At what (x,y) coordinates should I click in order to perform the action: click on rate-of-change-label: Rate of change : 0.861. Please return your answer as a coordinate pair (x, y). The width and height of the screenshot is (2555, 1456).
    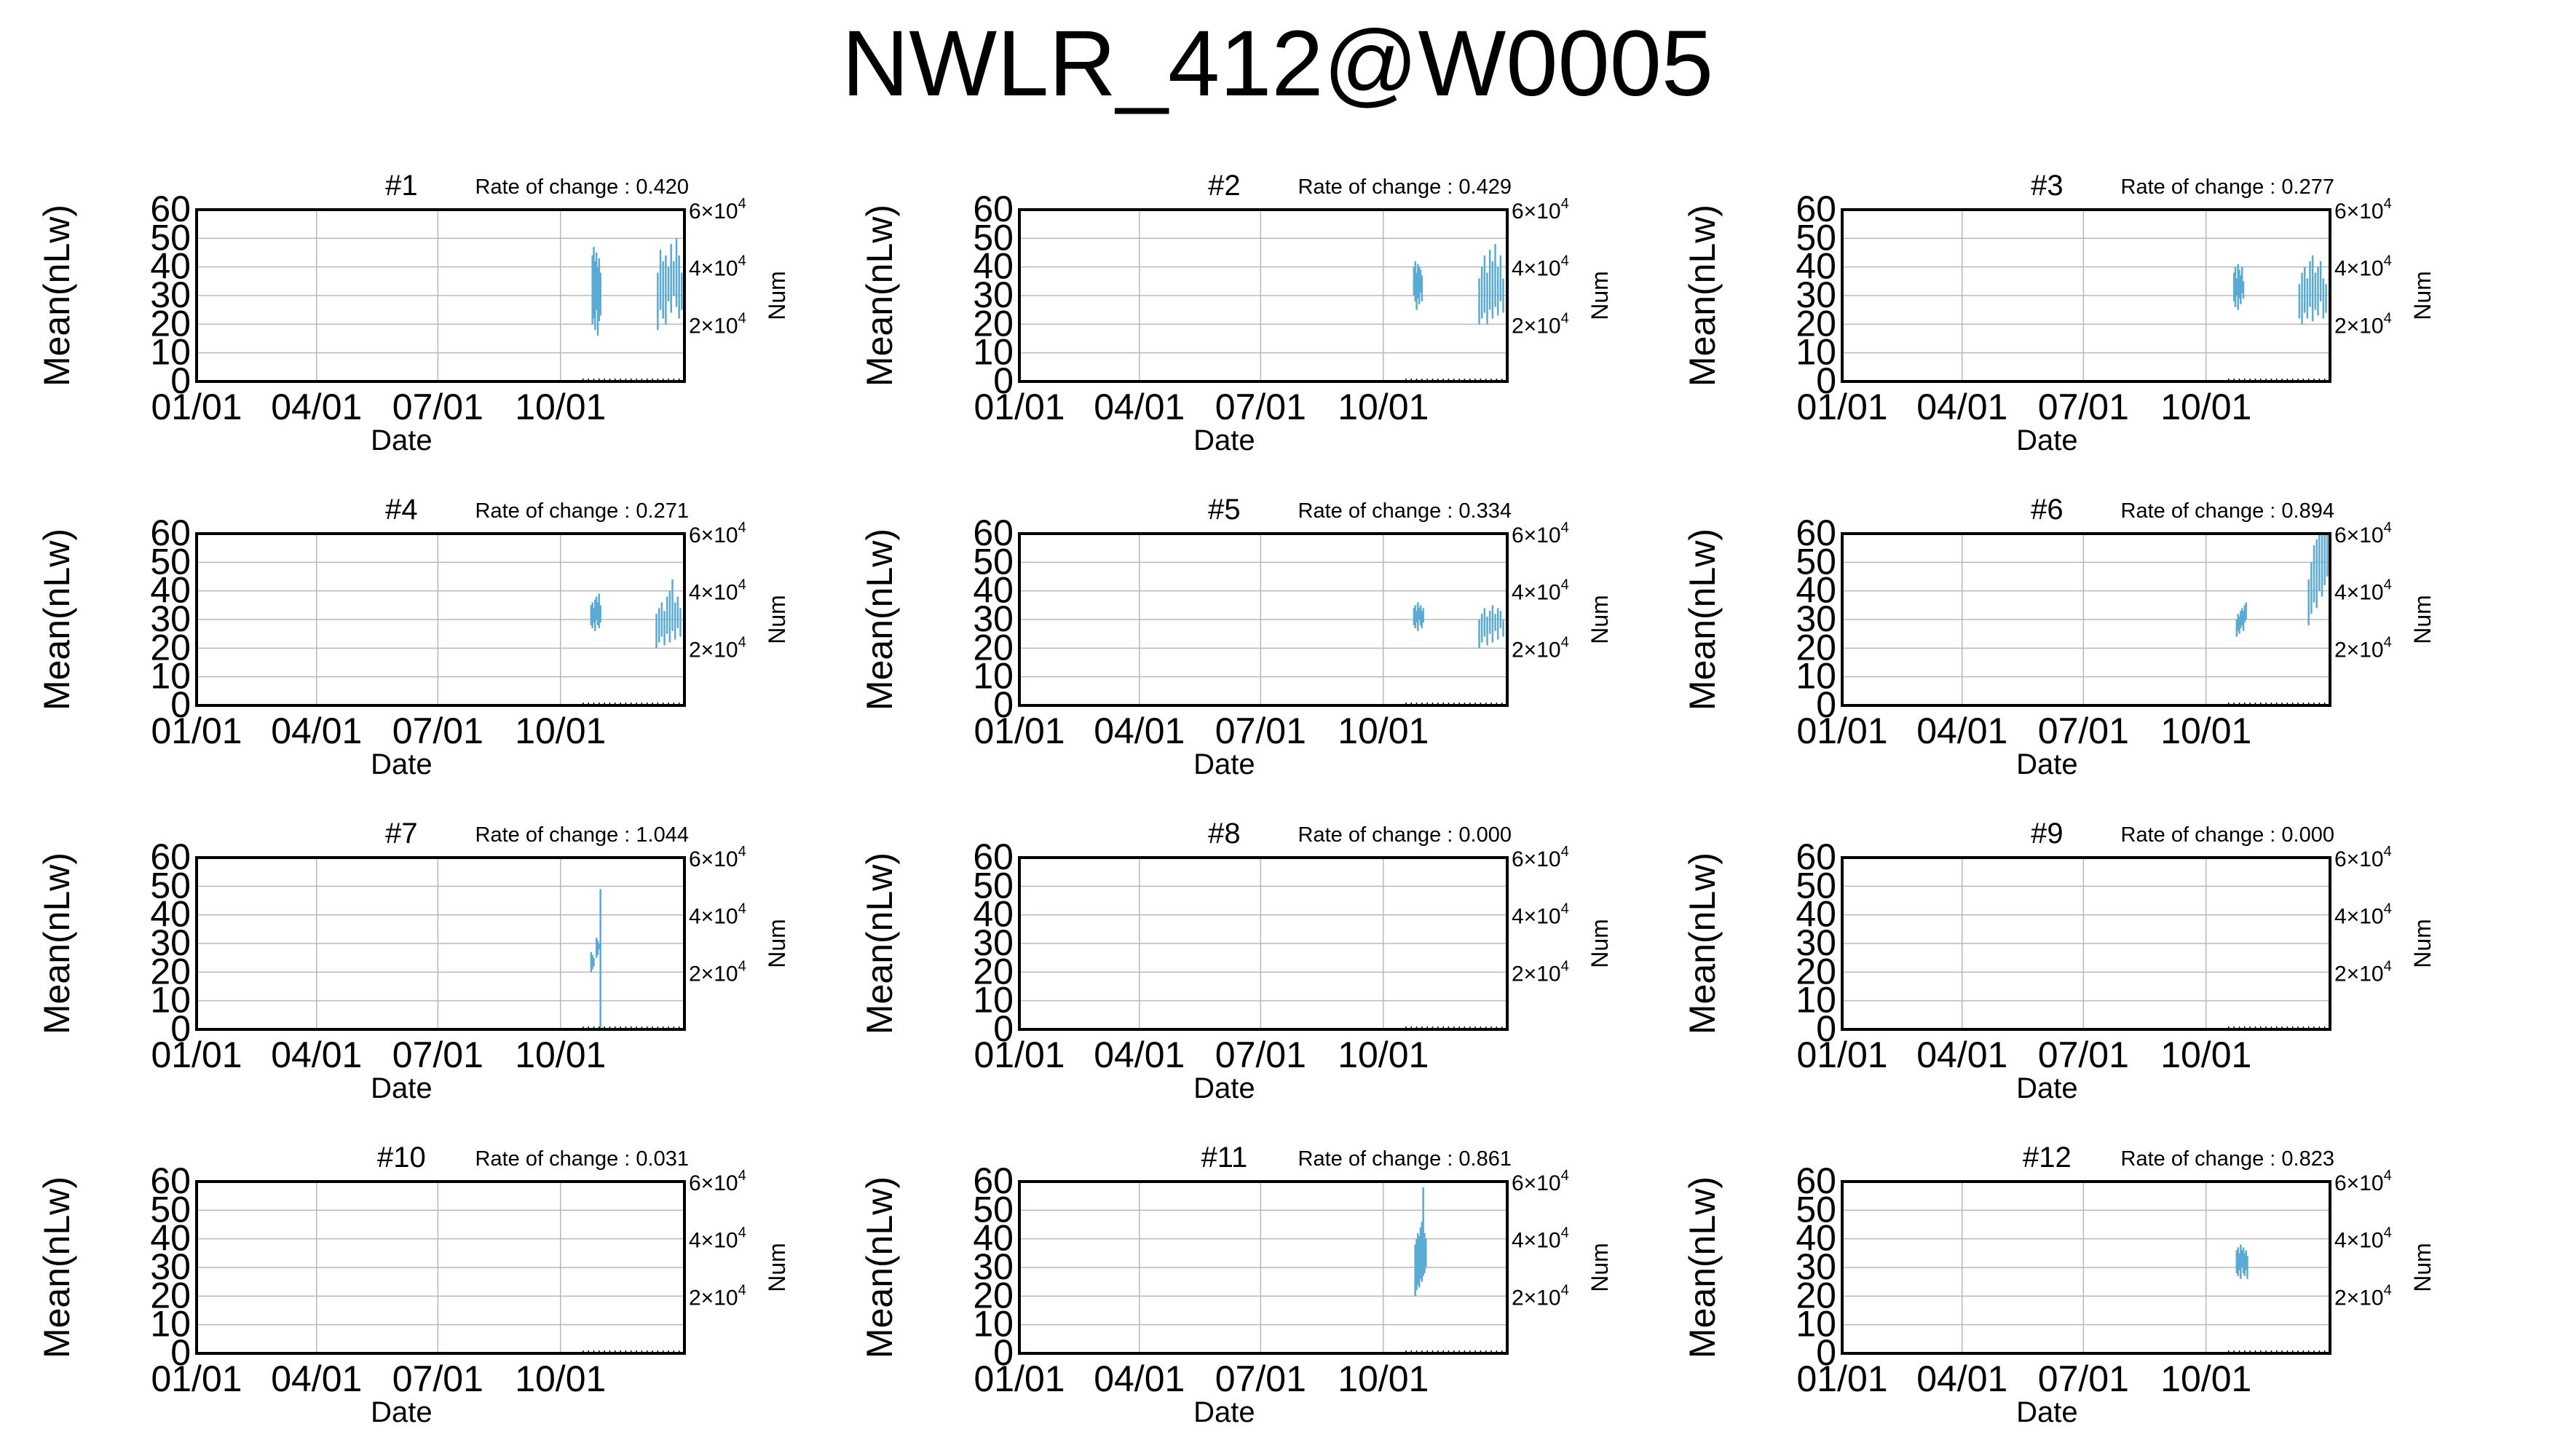
    Looking at the image, I should click on (1405, 1159).